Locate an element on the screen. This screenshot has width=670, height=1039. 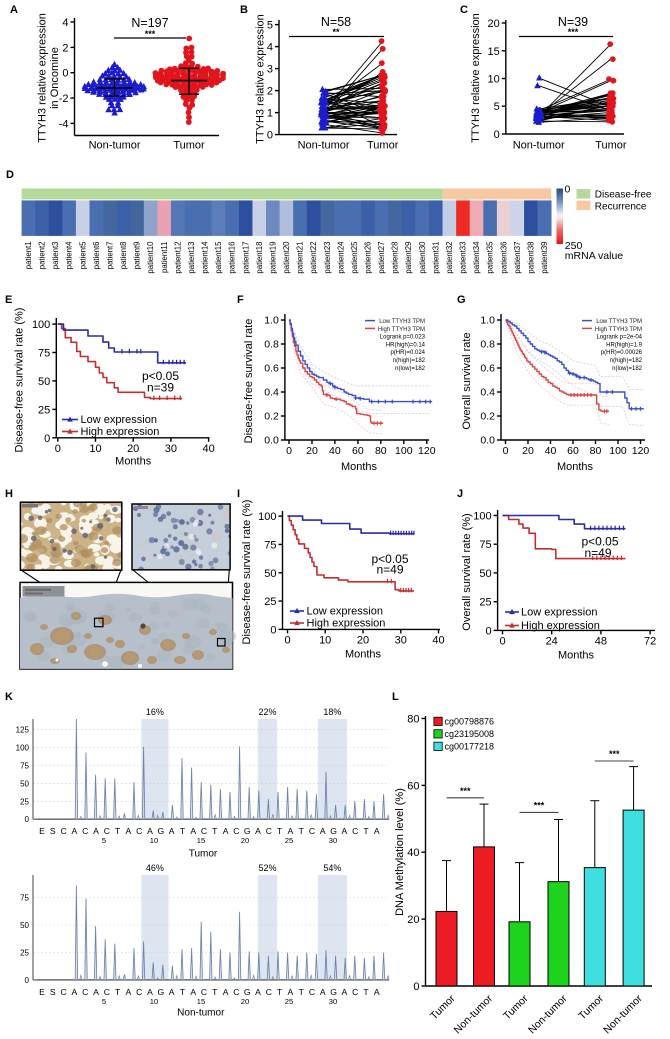
svg-text: 52% is located at coordinates (267, 868).